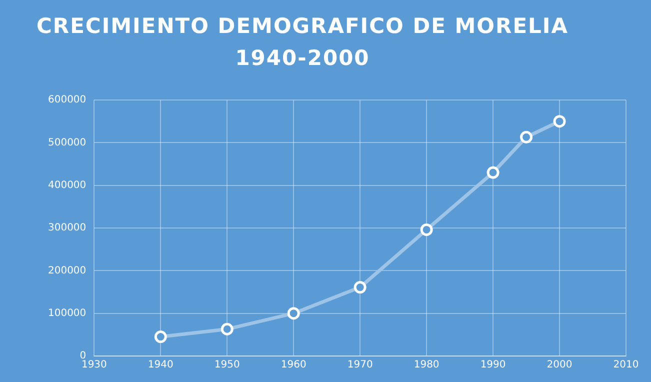 Image resolution: width=651 pixels, height=382 pixels. I want to click on x-tick-label: 1960, so click(293, 365).